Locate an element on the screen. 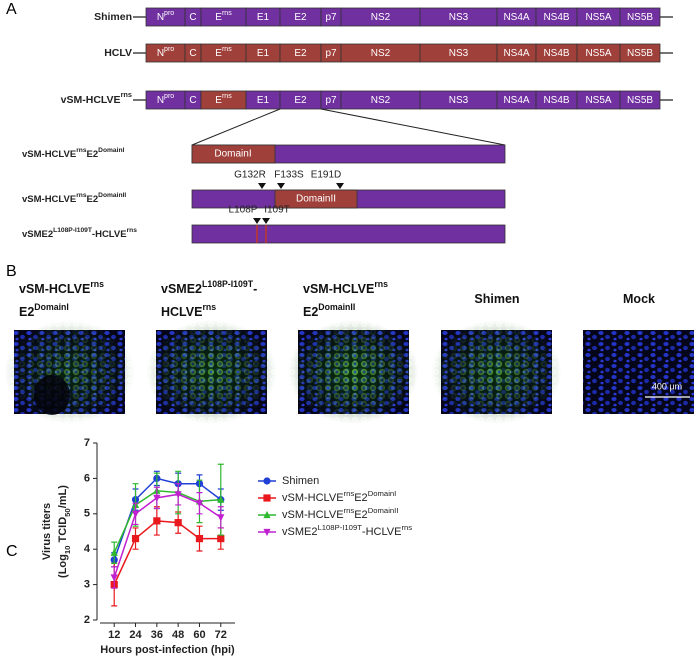  text-part: Virus titers is located at coordinates (47, 531).